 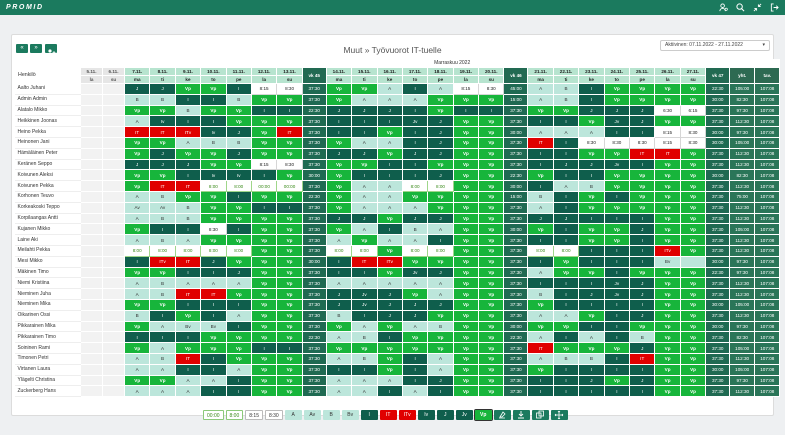 What do you see at coordinates (47, 348) in the screenshot?
I see `person-name: Soininen Rami` at bounding box center [47, 348].